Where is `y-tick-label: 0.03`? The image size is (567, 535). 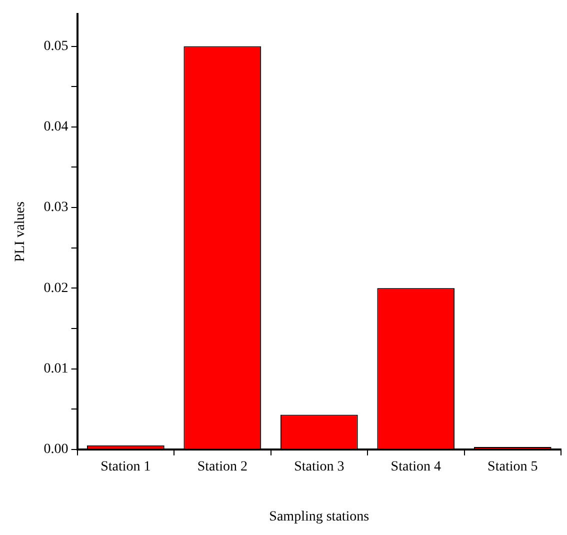
y-tick-label: 0.03 is located at coordinates (56, 208).